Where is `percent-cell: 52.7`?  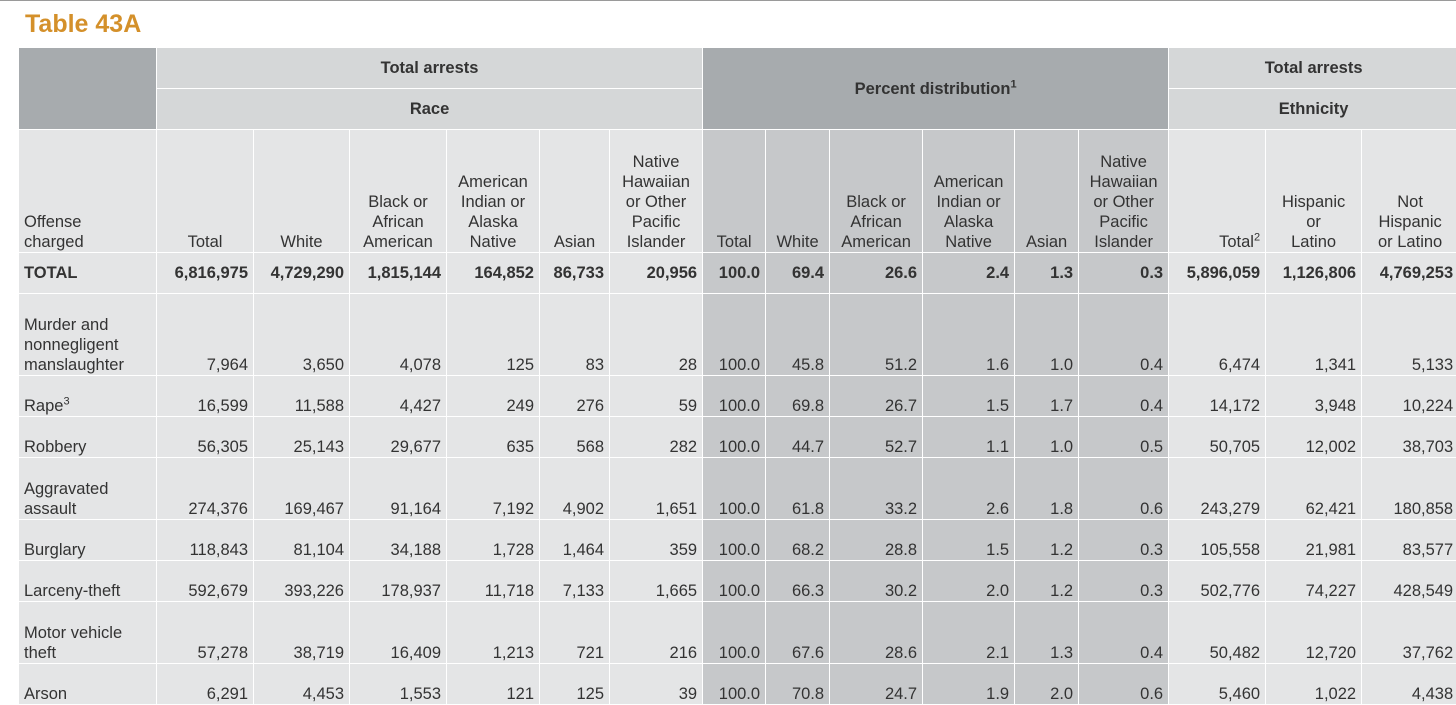
percent-cell: 52.7 is located at coordinates (877, 437).